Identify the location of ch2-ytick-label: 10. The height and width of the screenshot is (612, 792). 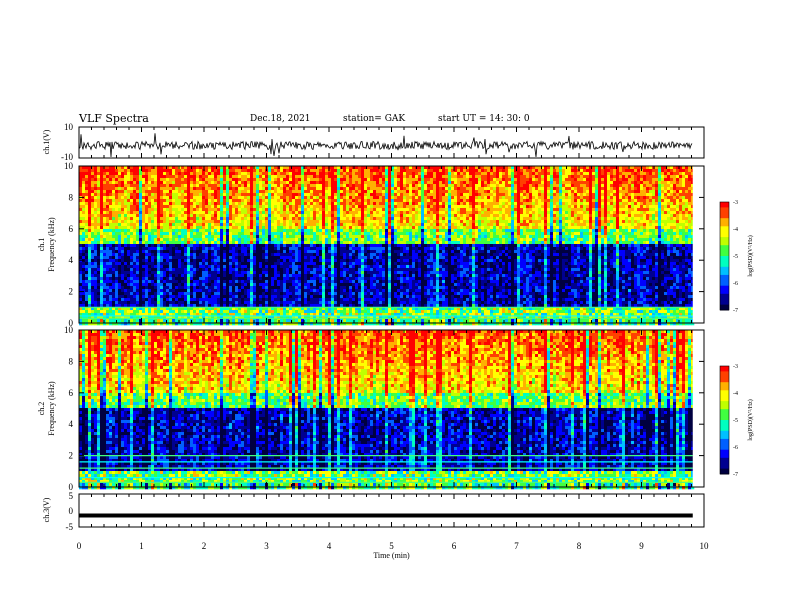
(69, 330).